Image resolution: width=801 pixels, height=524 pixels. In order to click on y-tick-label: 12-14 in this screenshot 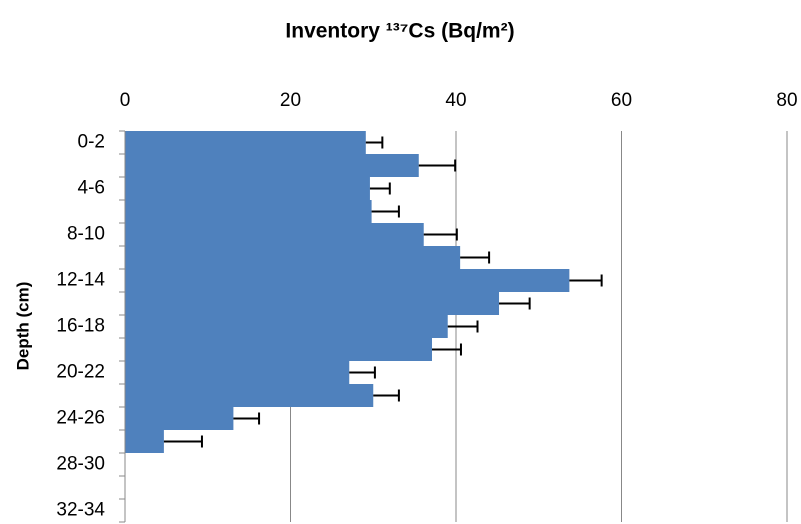, I will do `click(80, 280)`.